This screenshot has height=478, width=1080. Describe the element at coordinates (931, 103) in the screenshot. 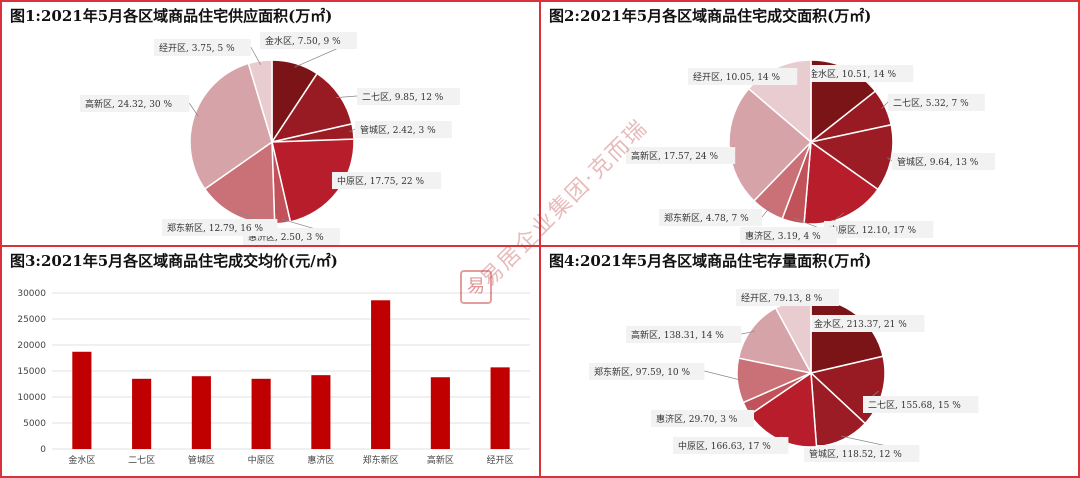

I see `svg-text: 二七区, 5.32, 7 %` at that location.